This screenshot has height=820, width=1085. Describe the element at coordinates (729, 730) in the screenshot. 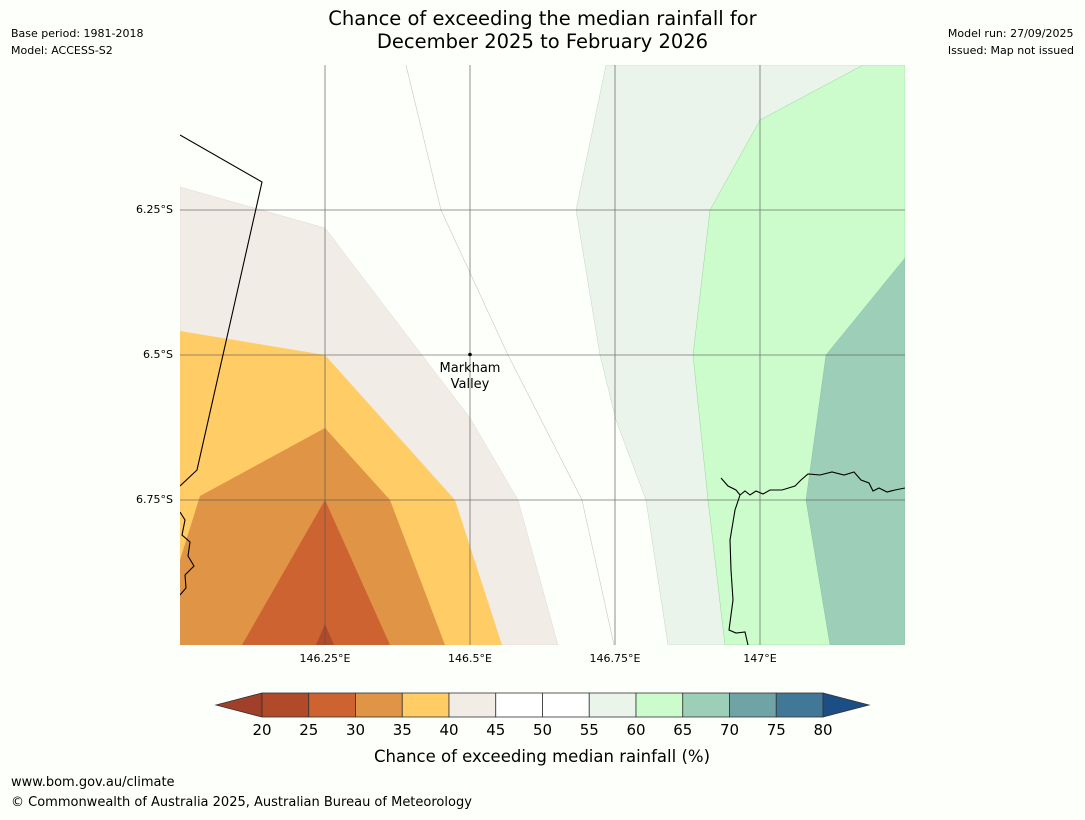

I see `colorbar-tick-70: 70` at that location.